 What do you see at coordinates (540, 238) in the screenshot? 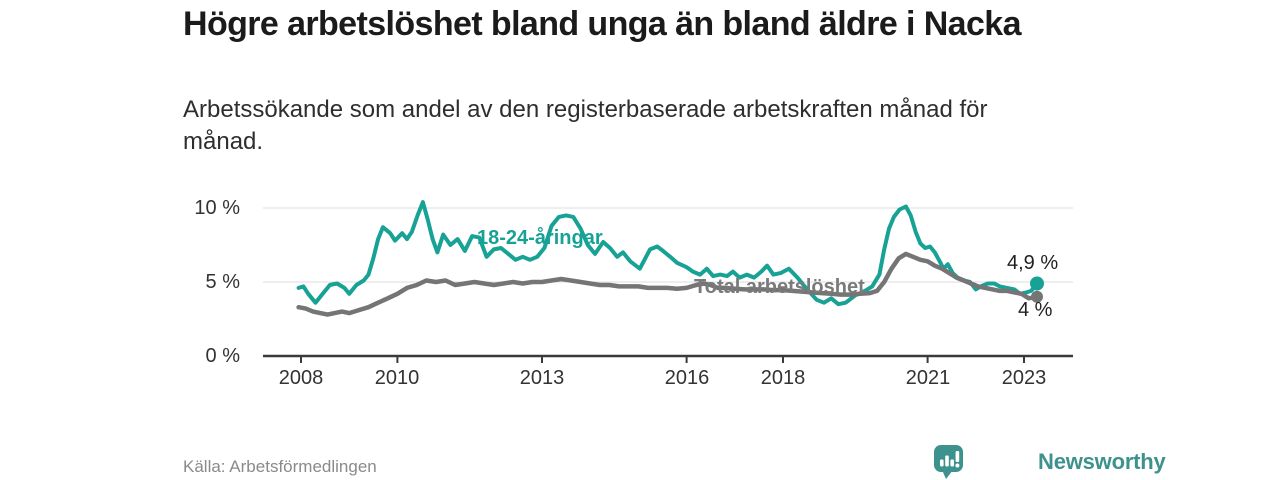
I see `series-label-young: 18-24-åringar` at bounding box center [540, 238].